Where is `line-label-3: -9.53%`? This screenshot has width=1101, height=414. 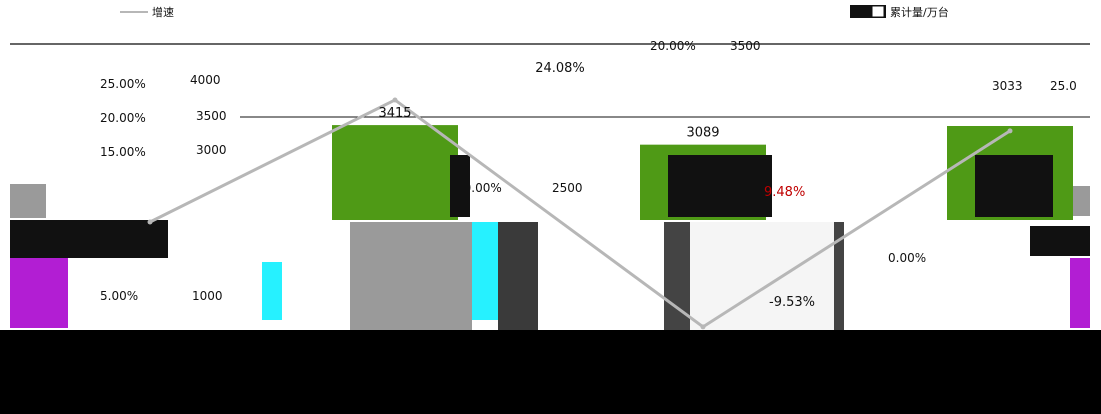
line-label-3: -9.53% is located at coordinates (792, 302).